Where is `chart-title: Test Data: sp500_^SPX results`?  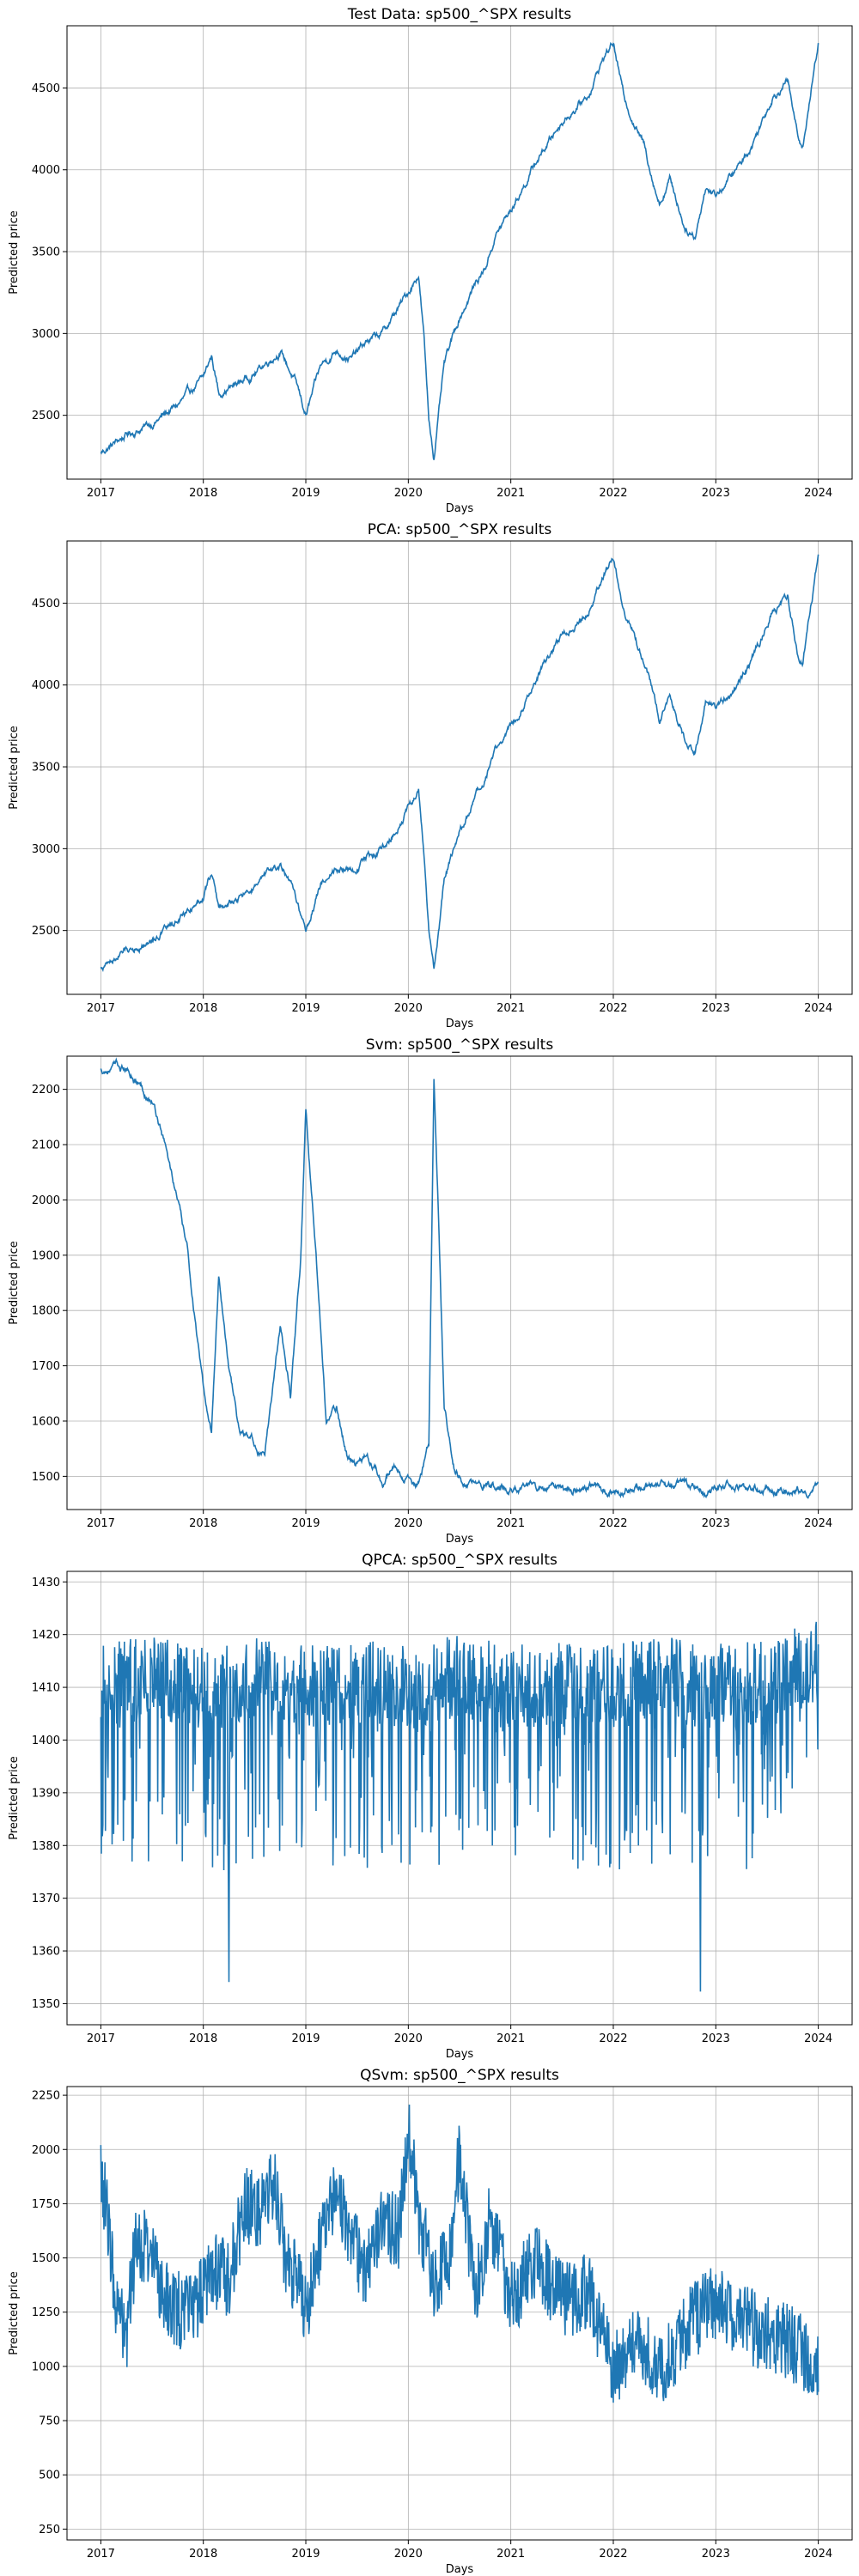
chart-title: Test Data: sp500_^SPX results is located at coordinates (460, 15).